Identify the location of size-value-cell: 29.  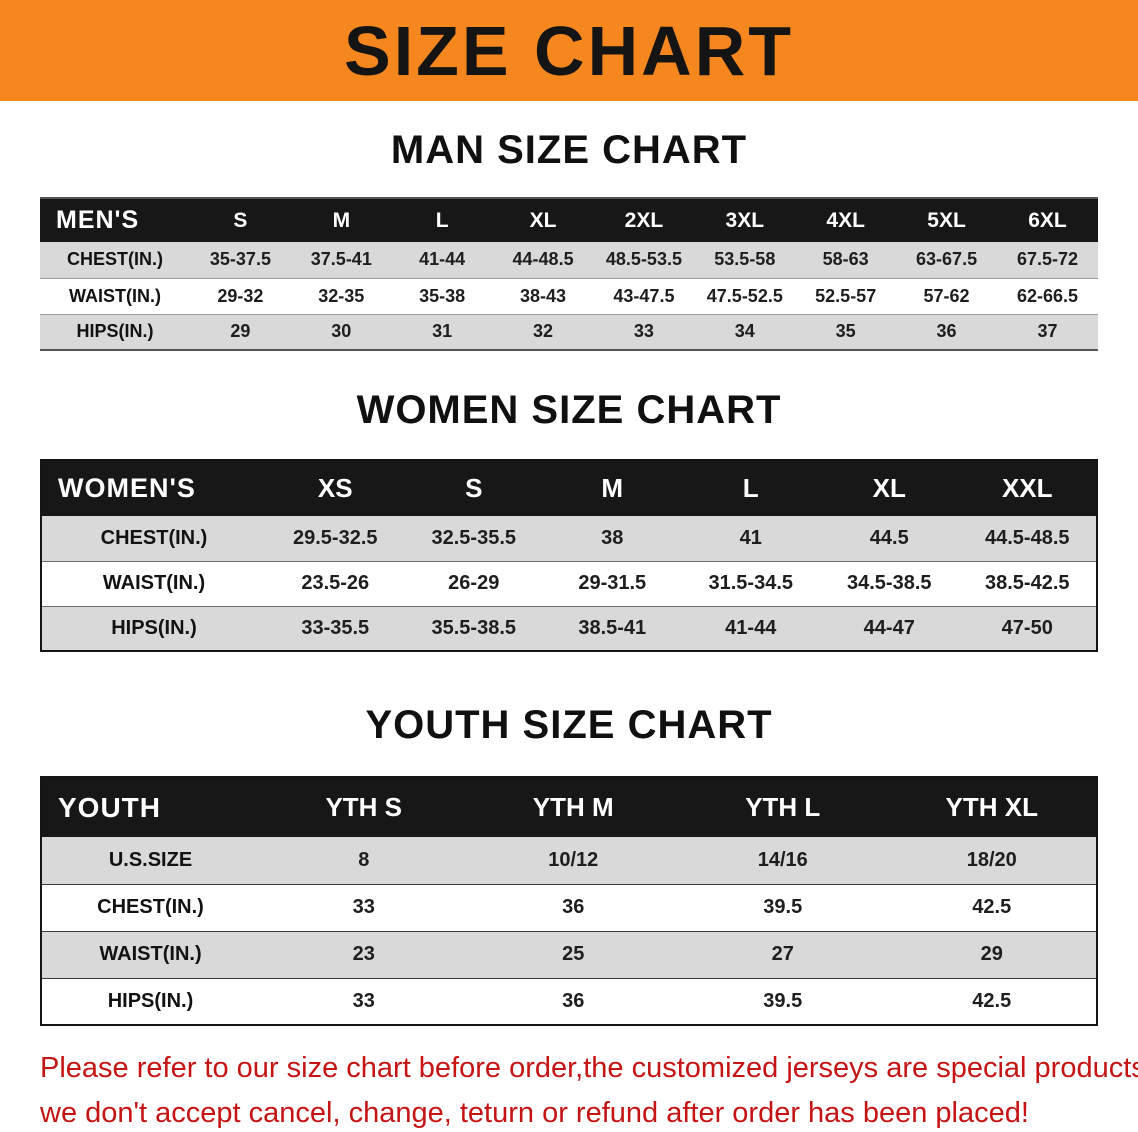
(240, 332).